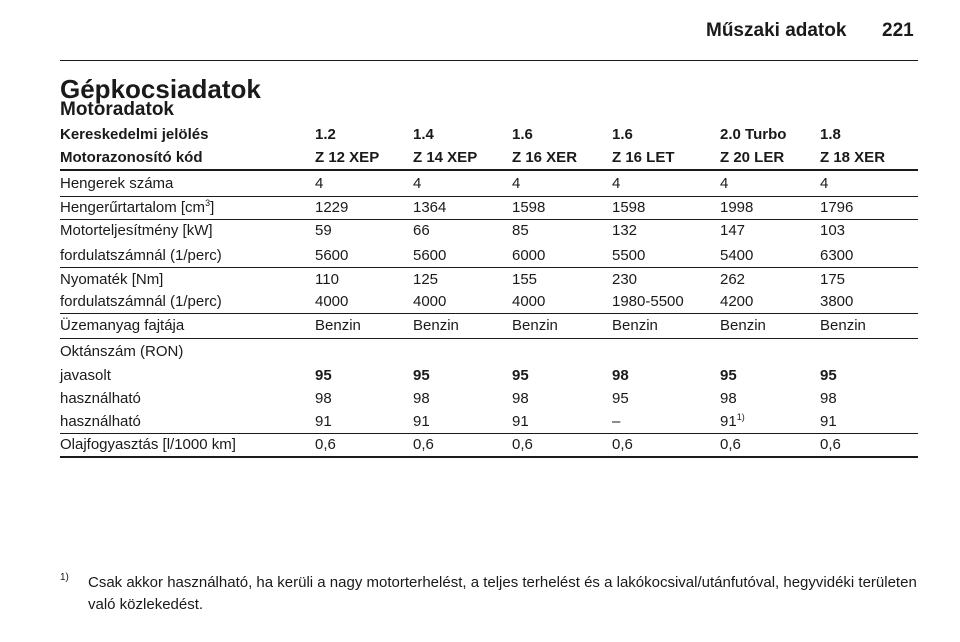  Describe the element at coordinates (833, 279) in the screenshot. I see `value-cell: 175` at that location.